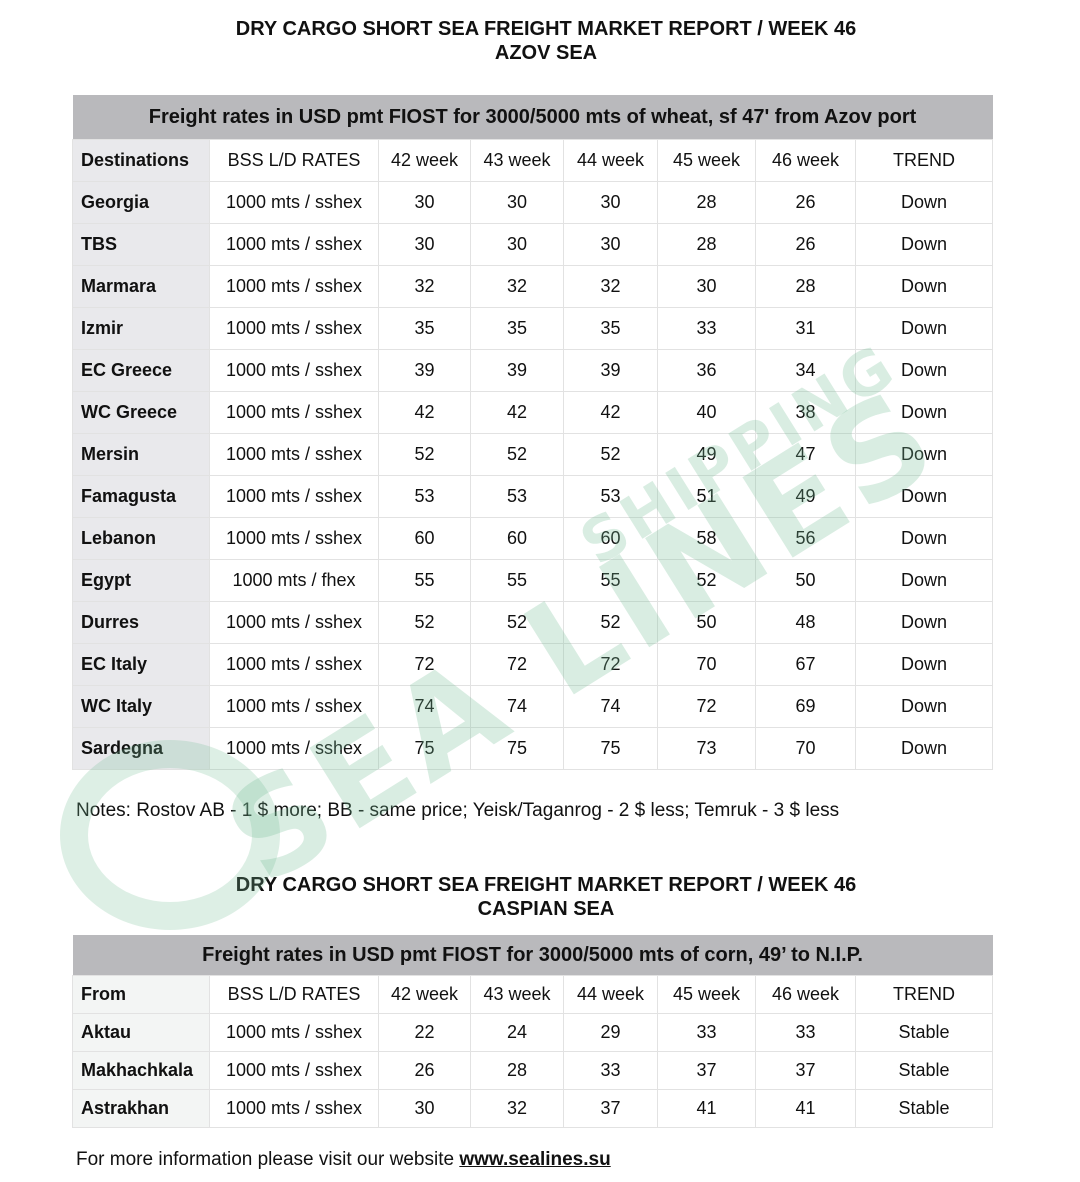 Image resolution: width=1080 pixels, height=1182 pixels. I want to click on table-row: Georgia 1000 mts / sshex 30 30 30 28 26 Down, so click(533, 202).